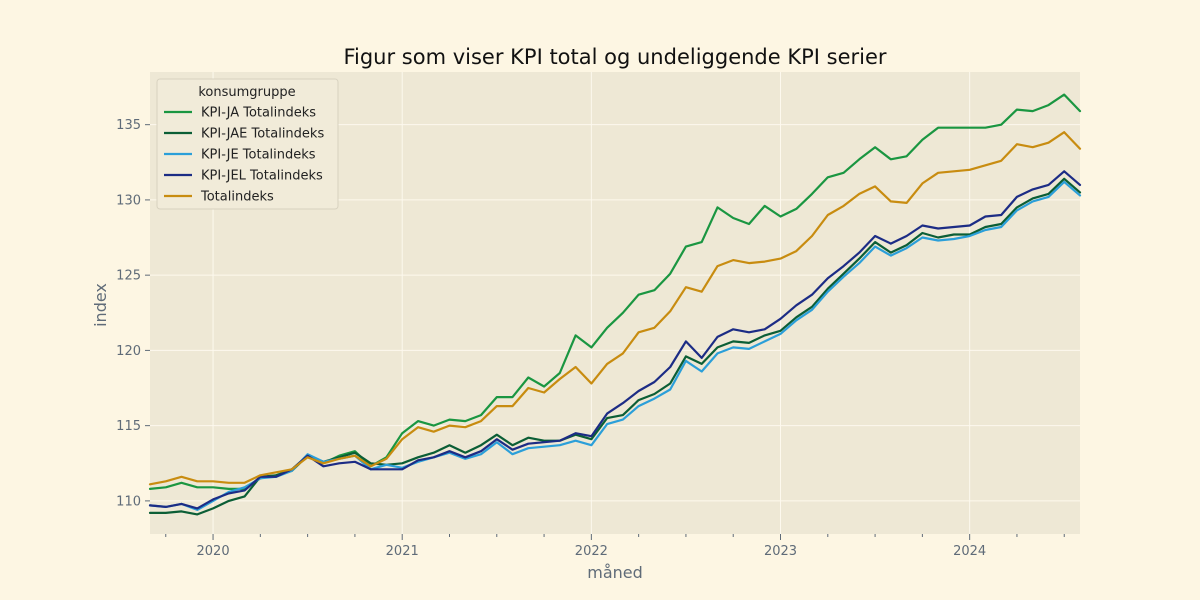 This screenshot has height=600, width=1200. What do you see at coordinates (246, 92) in the screenshot?
I see `legend-title: konsumgruppe` at bounding box center [246, 92].